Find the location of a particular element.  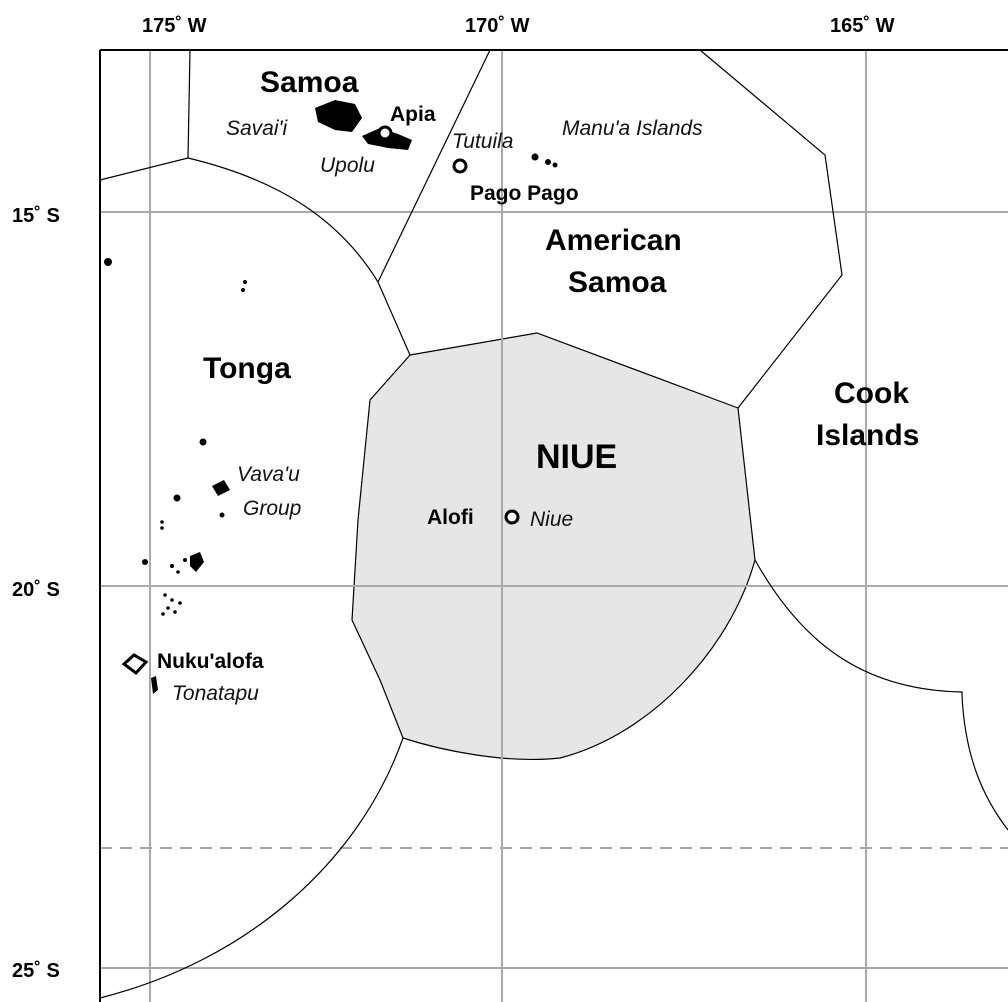

niue-label: NIUE is located at coordinates (576, 457).